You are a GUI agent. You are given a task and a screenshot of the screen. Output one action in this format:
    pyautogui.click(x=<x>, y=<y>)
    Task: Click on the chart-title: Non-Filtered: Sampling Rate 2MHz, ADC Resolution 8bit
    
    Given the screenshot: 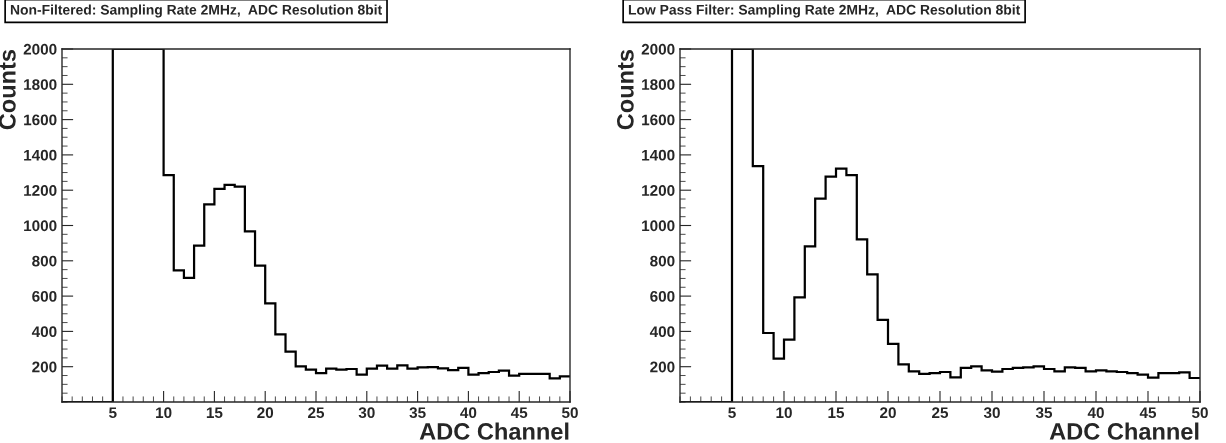 What is the action you would take?
    pyautogui.click(x=196, y=11)
    